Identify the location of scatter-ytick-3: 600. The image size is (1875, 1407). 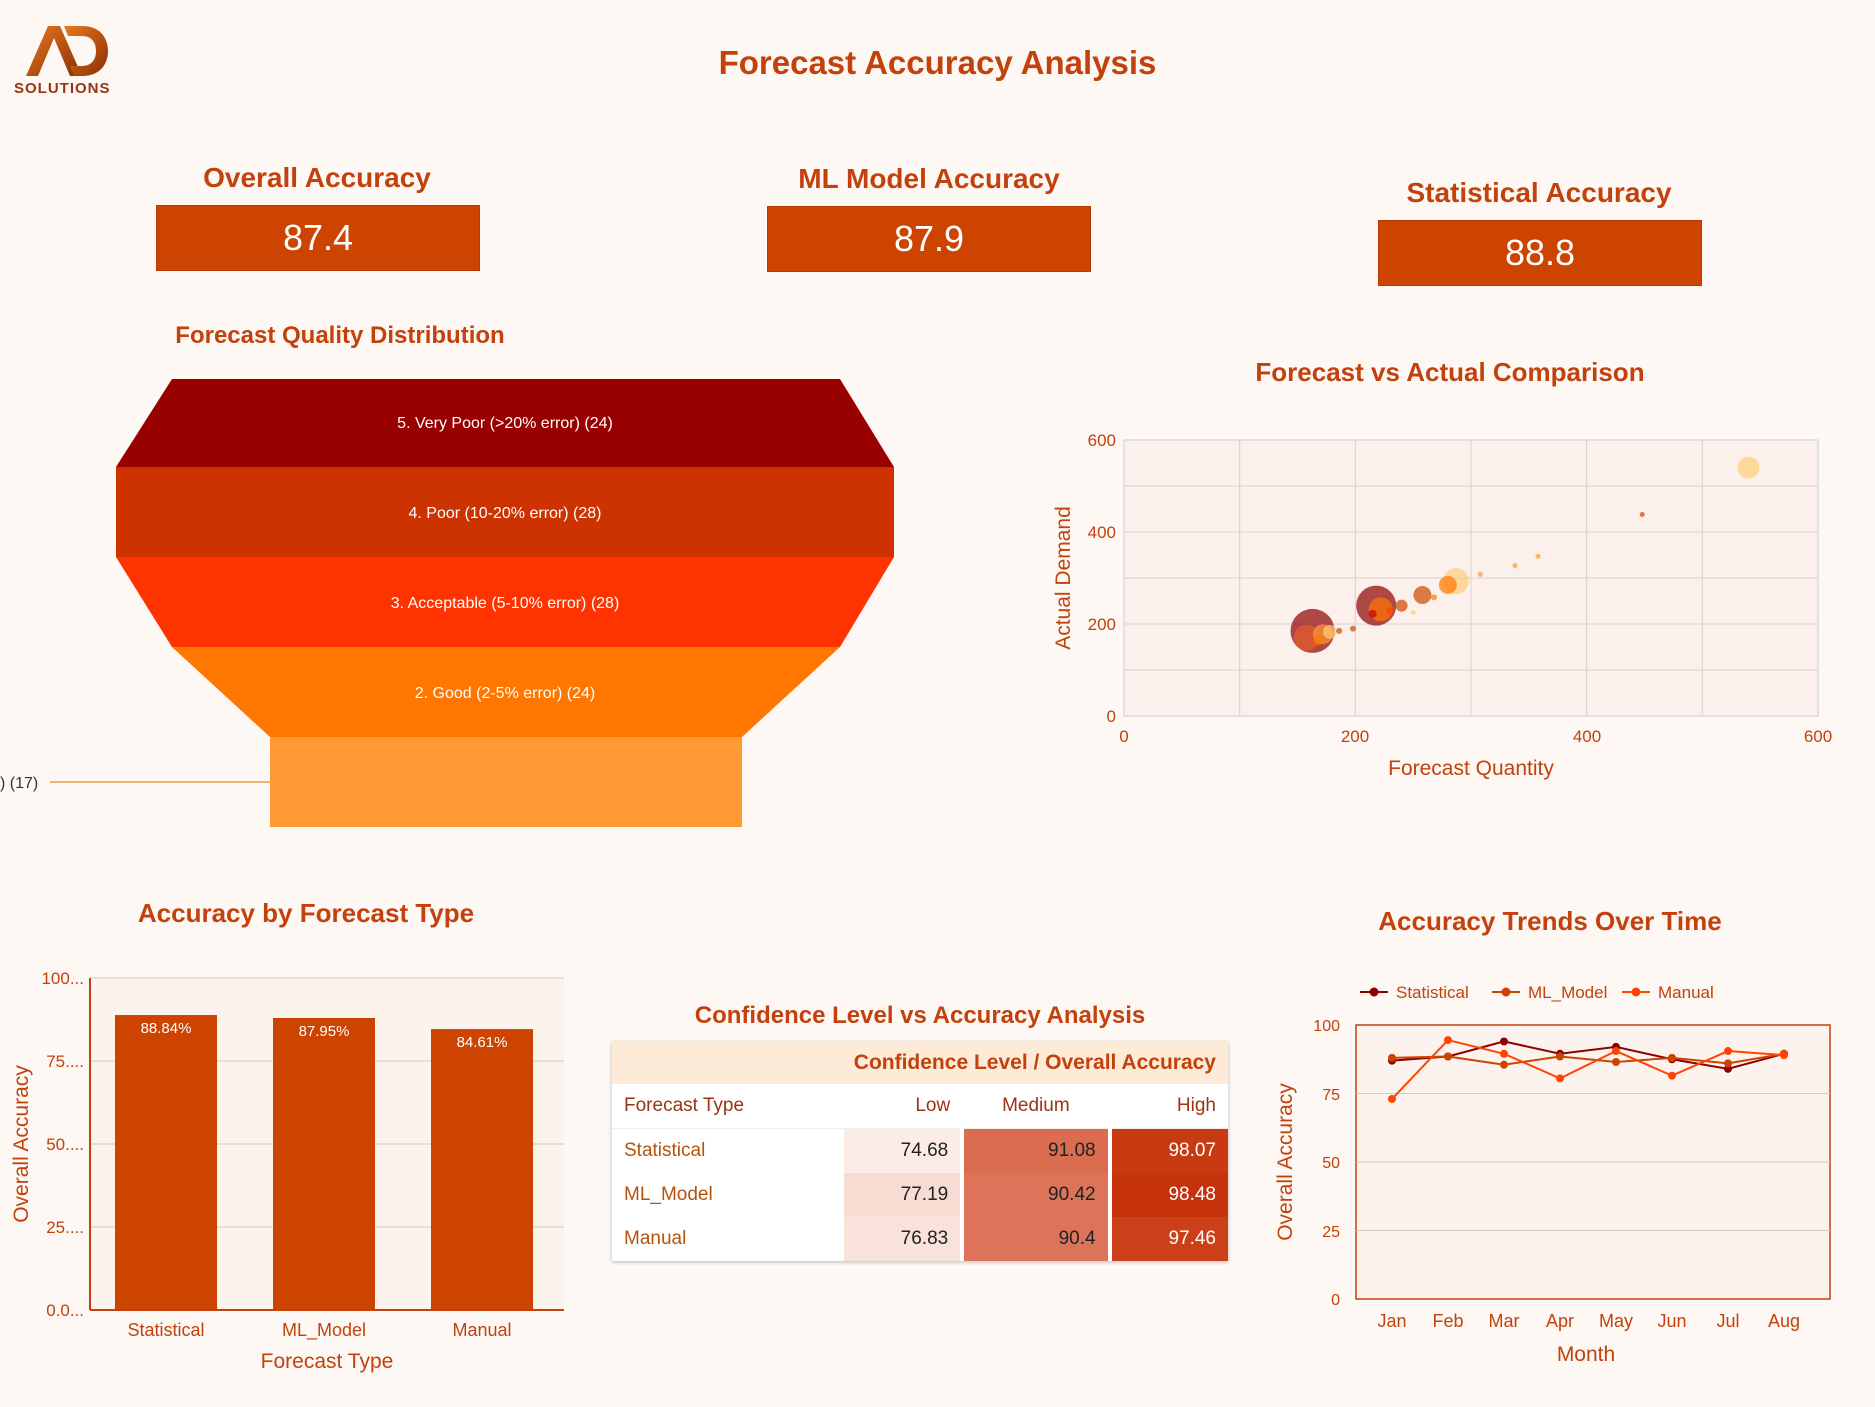
(1102, 440).